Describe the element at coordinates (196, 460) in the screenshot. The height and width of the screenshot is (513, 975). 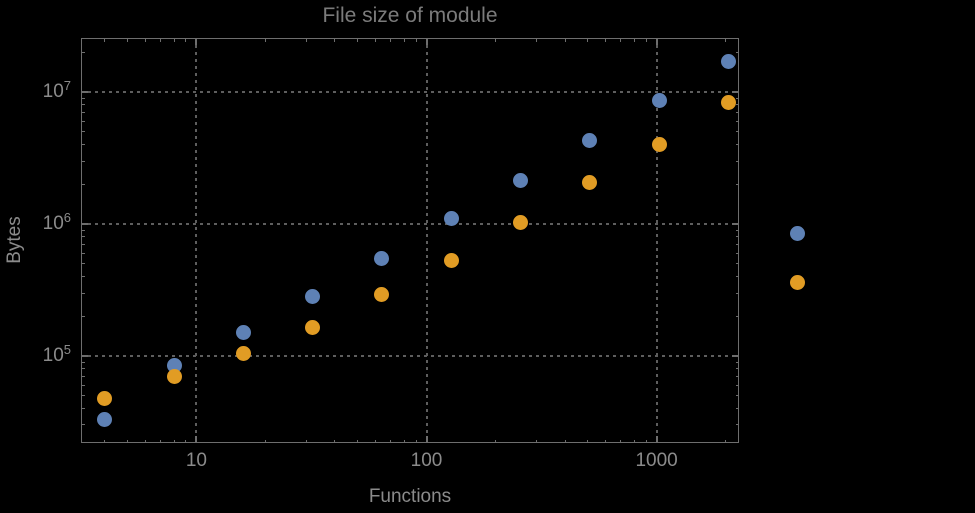
I see `x-tick-label: 10` at that location.